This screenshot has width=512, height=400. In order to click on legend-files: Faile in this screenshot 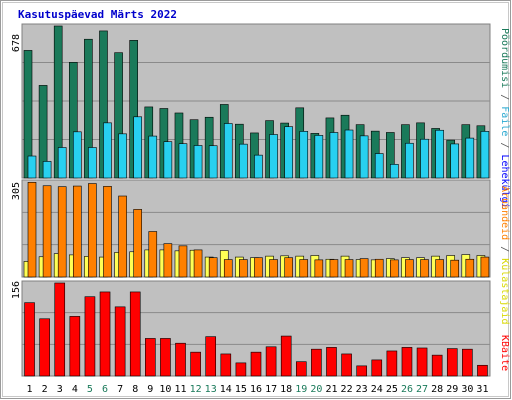, I will do `click(504, 121)`.